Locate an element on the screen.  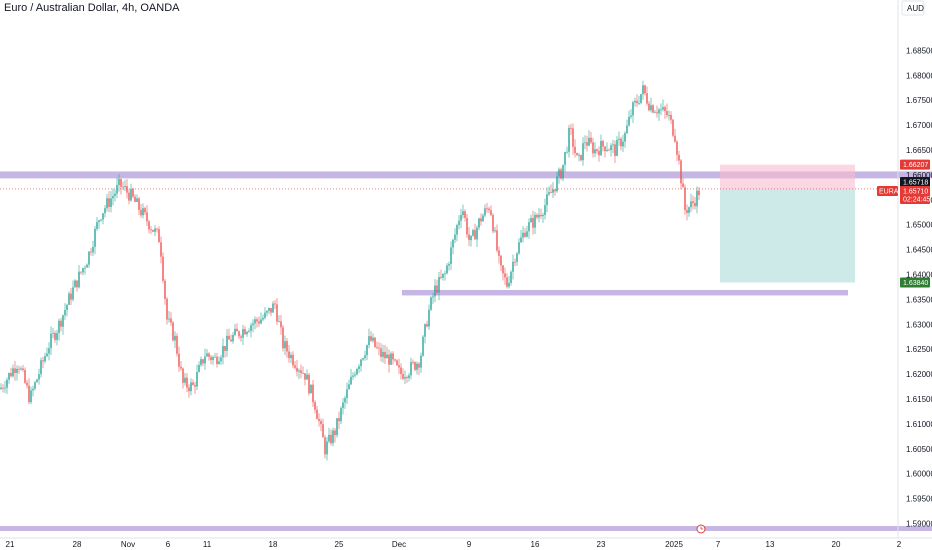
y-tick-label: 1.67000 is located at coordinates (919, 125).